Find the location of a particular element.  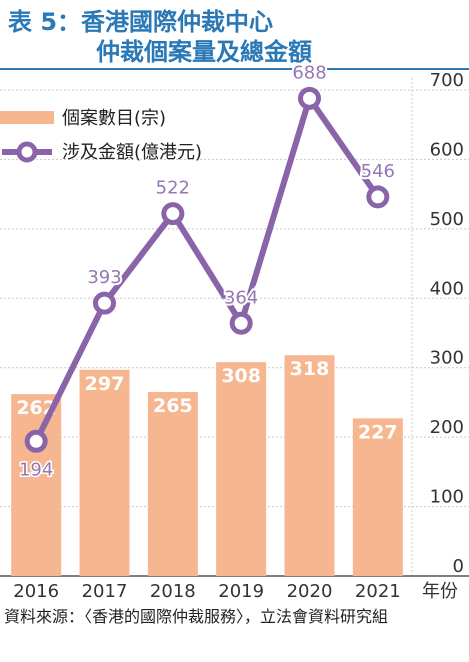

chart-title-line-1: 表 5：香港國際仲裁中心 is located at coordinates (141, 22).